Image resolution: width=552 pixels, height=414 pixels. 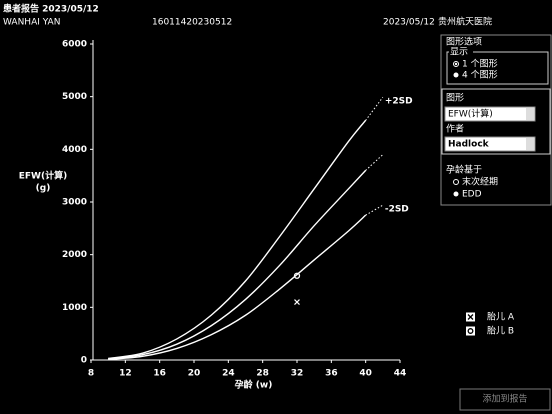 What do you see at coordinates (254, 385) in the screenshot?
I see `x-axis-label: 孕龄 (w)` at bounding box center [254, 385].